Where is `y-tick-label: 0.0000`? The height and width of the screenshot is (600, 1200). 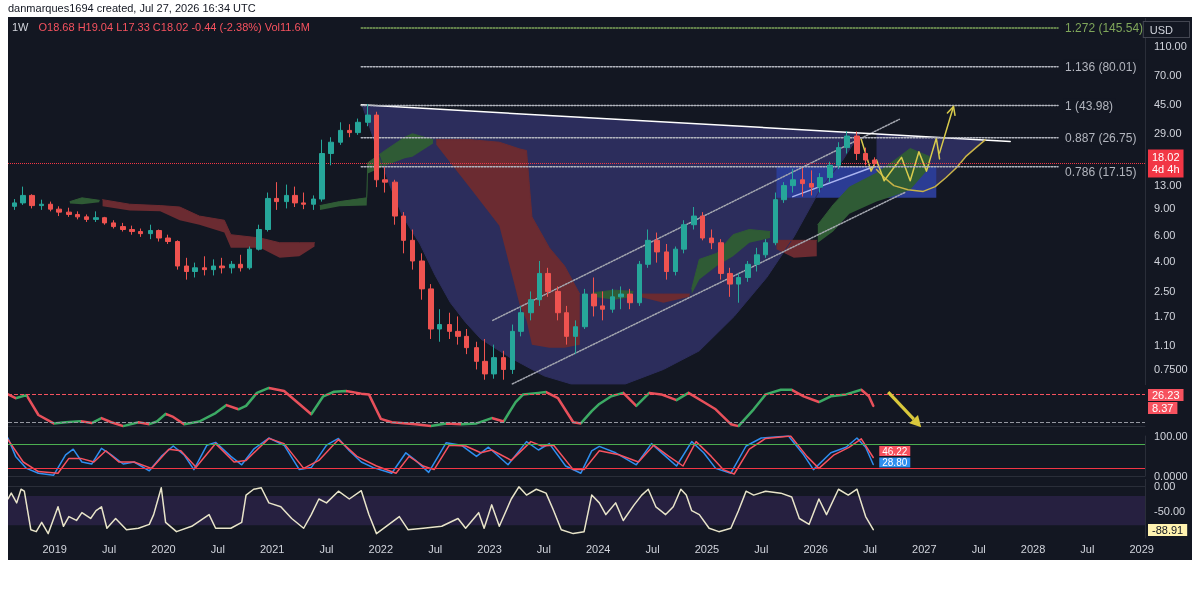
y-tick-label: 0.0000 is located at coordinates (1171, 476).